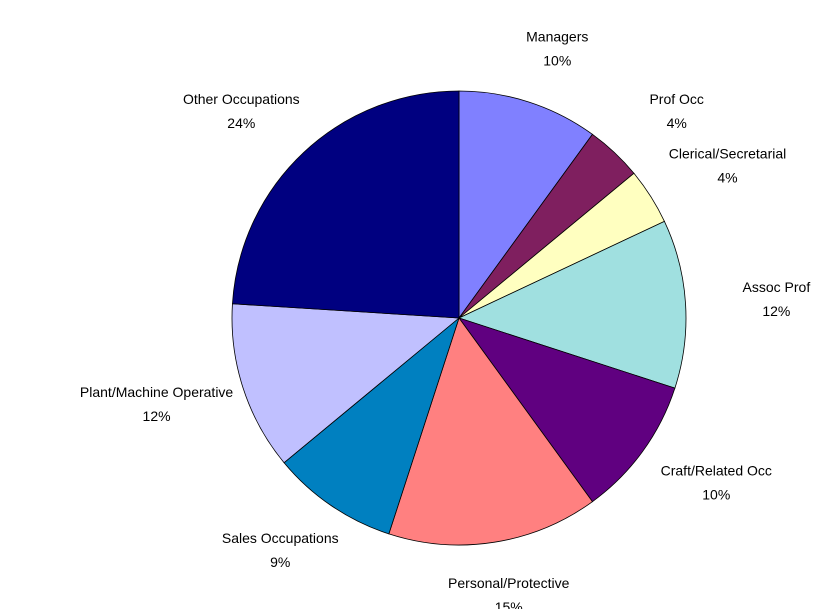 The width and height of the screenshot is (828, 609). What do you see at coordinates (777, 287) in the screenshot?
I see `slice-label: Assoc Prof` at bounding box center [777, 287].